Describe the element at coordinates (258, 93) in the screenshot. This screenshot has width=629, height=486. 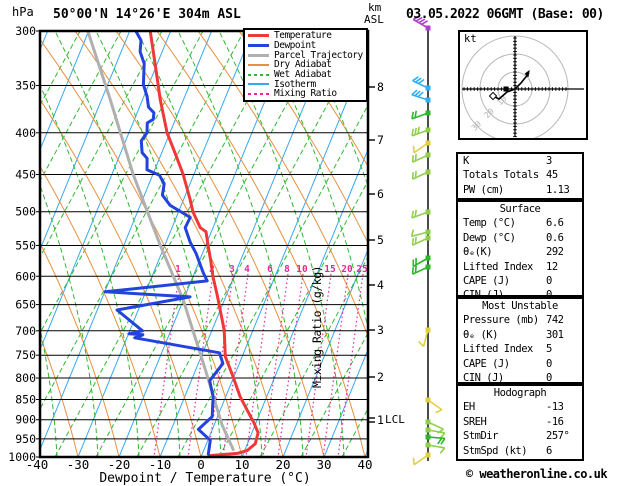
I see `mixing-ratio-line-swatch` at that location.